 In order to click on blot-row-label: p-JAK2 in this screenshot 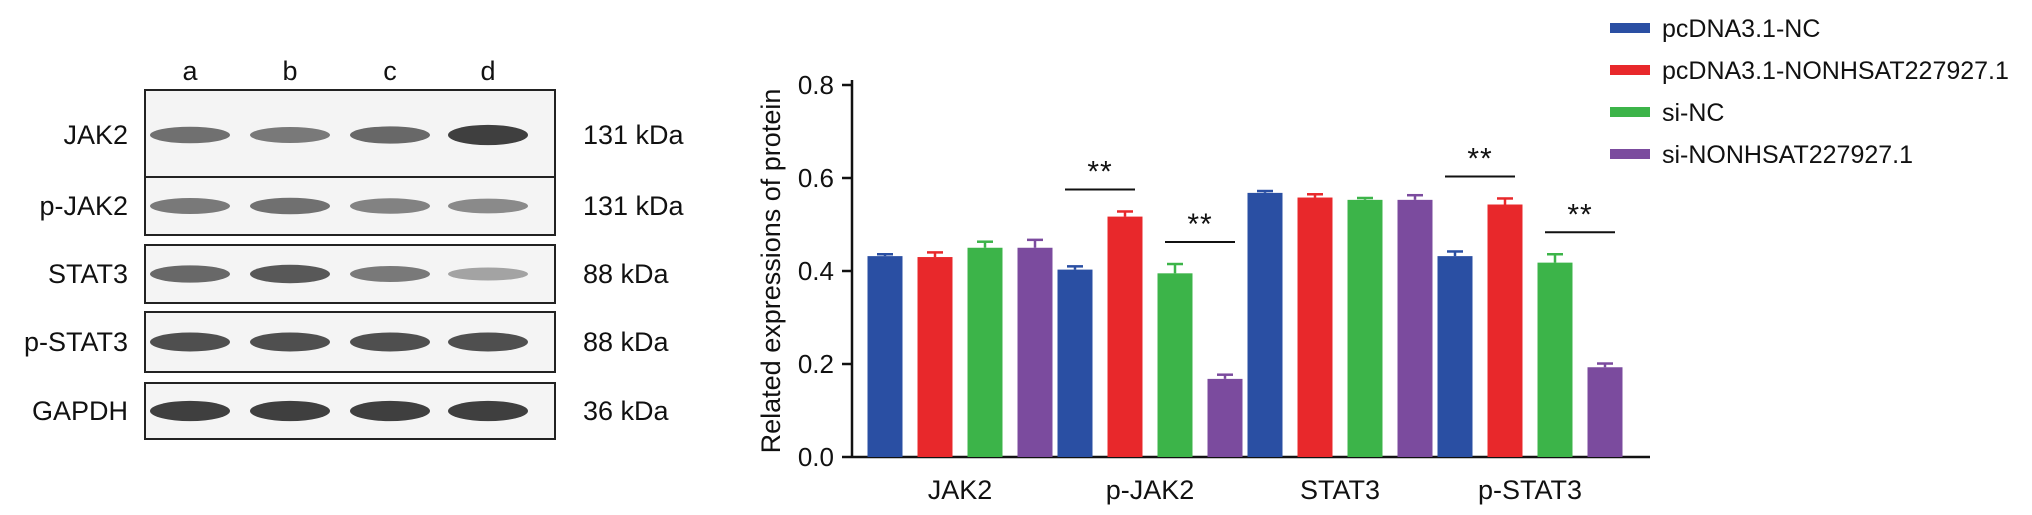, I will do `click(83, 206)`.